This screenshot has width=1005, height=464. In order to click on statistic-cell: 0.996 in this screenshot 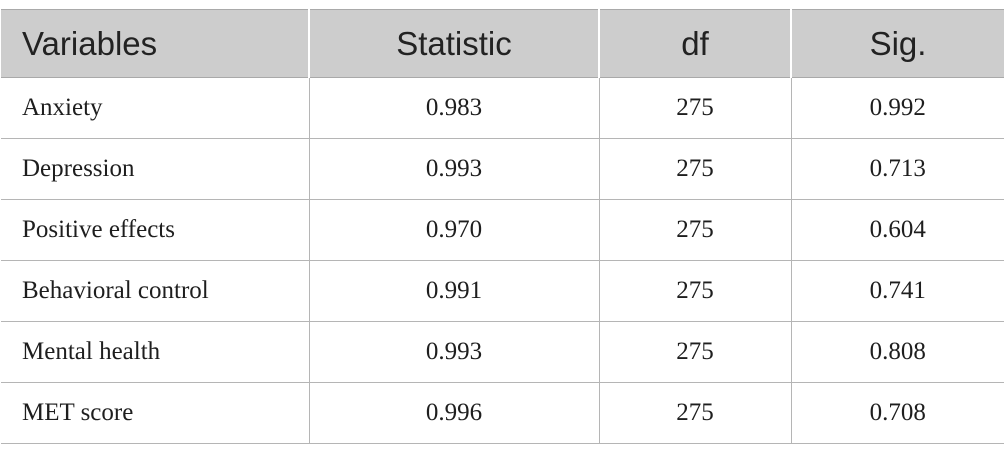, I will do `click(453, 413)`.